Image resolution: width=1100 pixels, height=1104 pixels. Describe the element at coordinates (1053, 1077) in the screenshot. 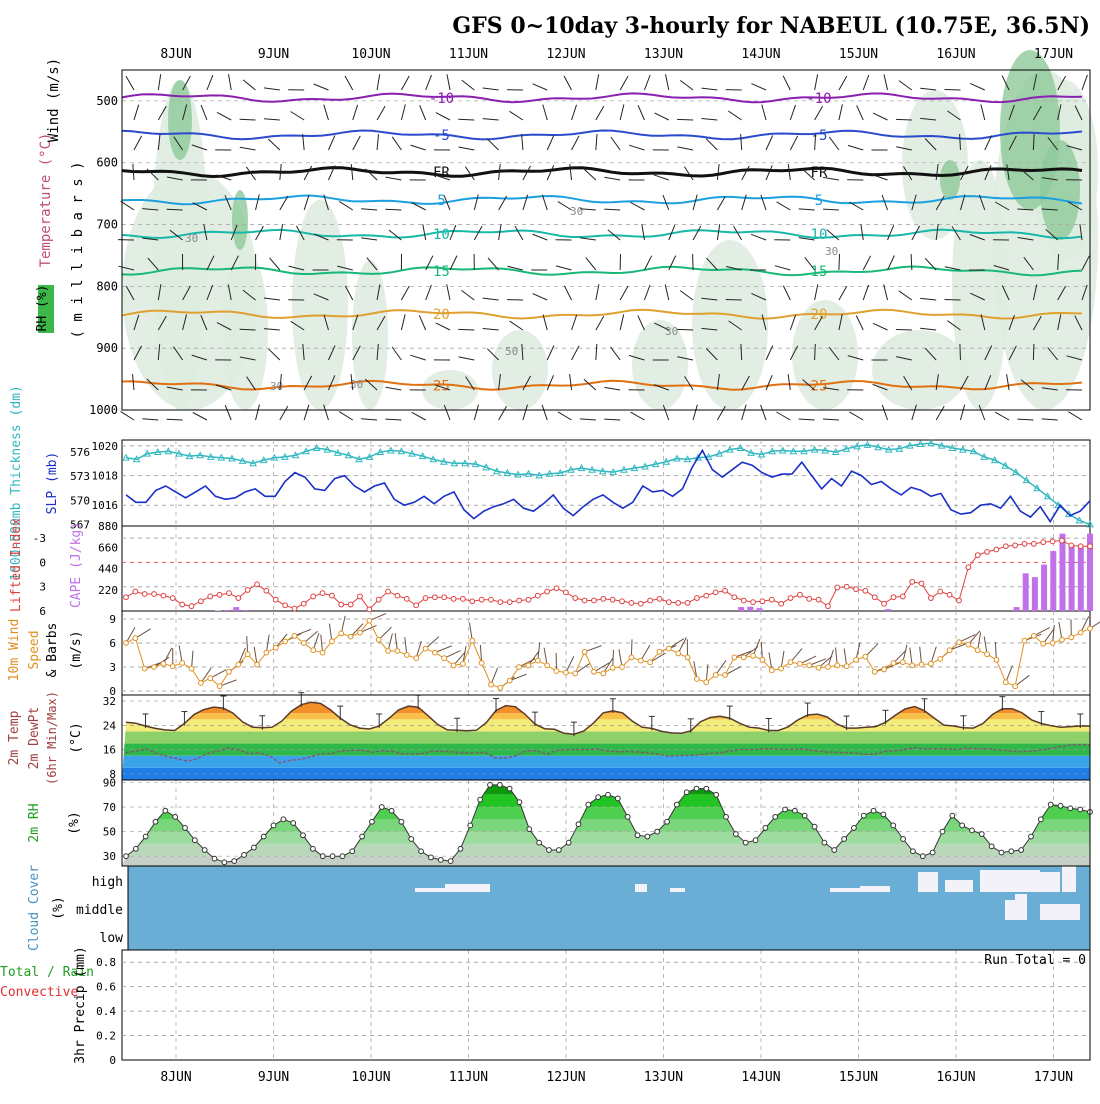

I see `x-tick-label-bottom: 17JUN` at that location.